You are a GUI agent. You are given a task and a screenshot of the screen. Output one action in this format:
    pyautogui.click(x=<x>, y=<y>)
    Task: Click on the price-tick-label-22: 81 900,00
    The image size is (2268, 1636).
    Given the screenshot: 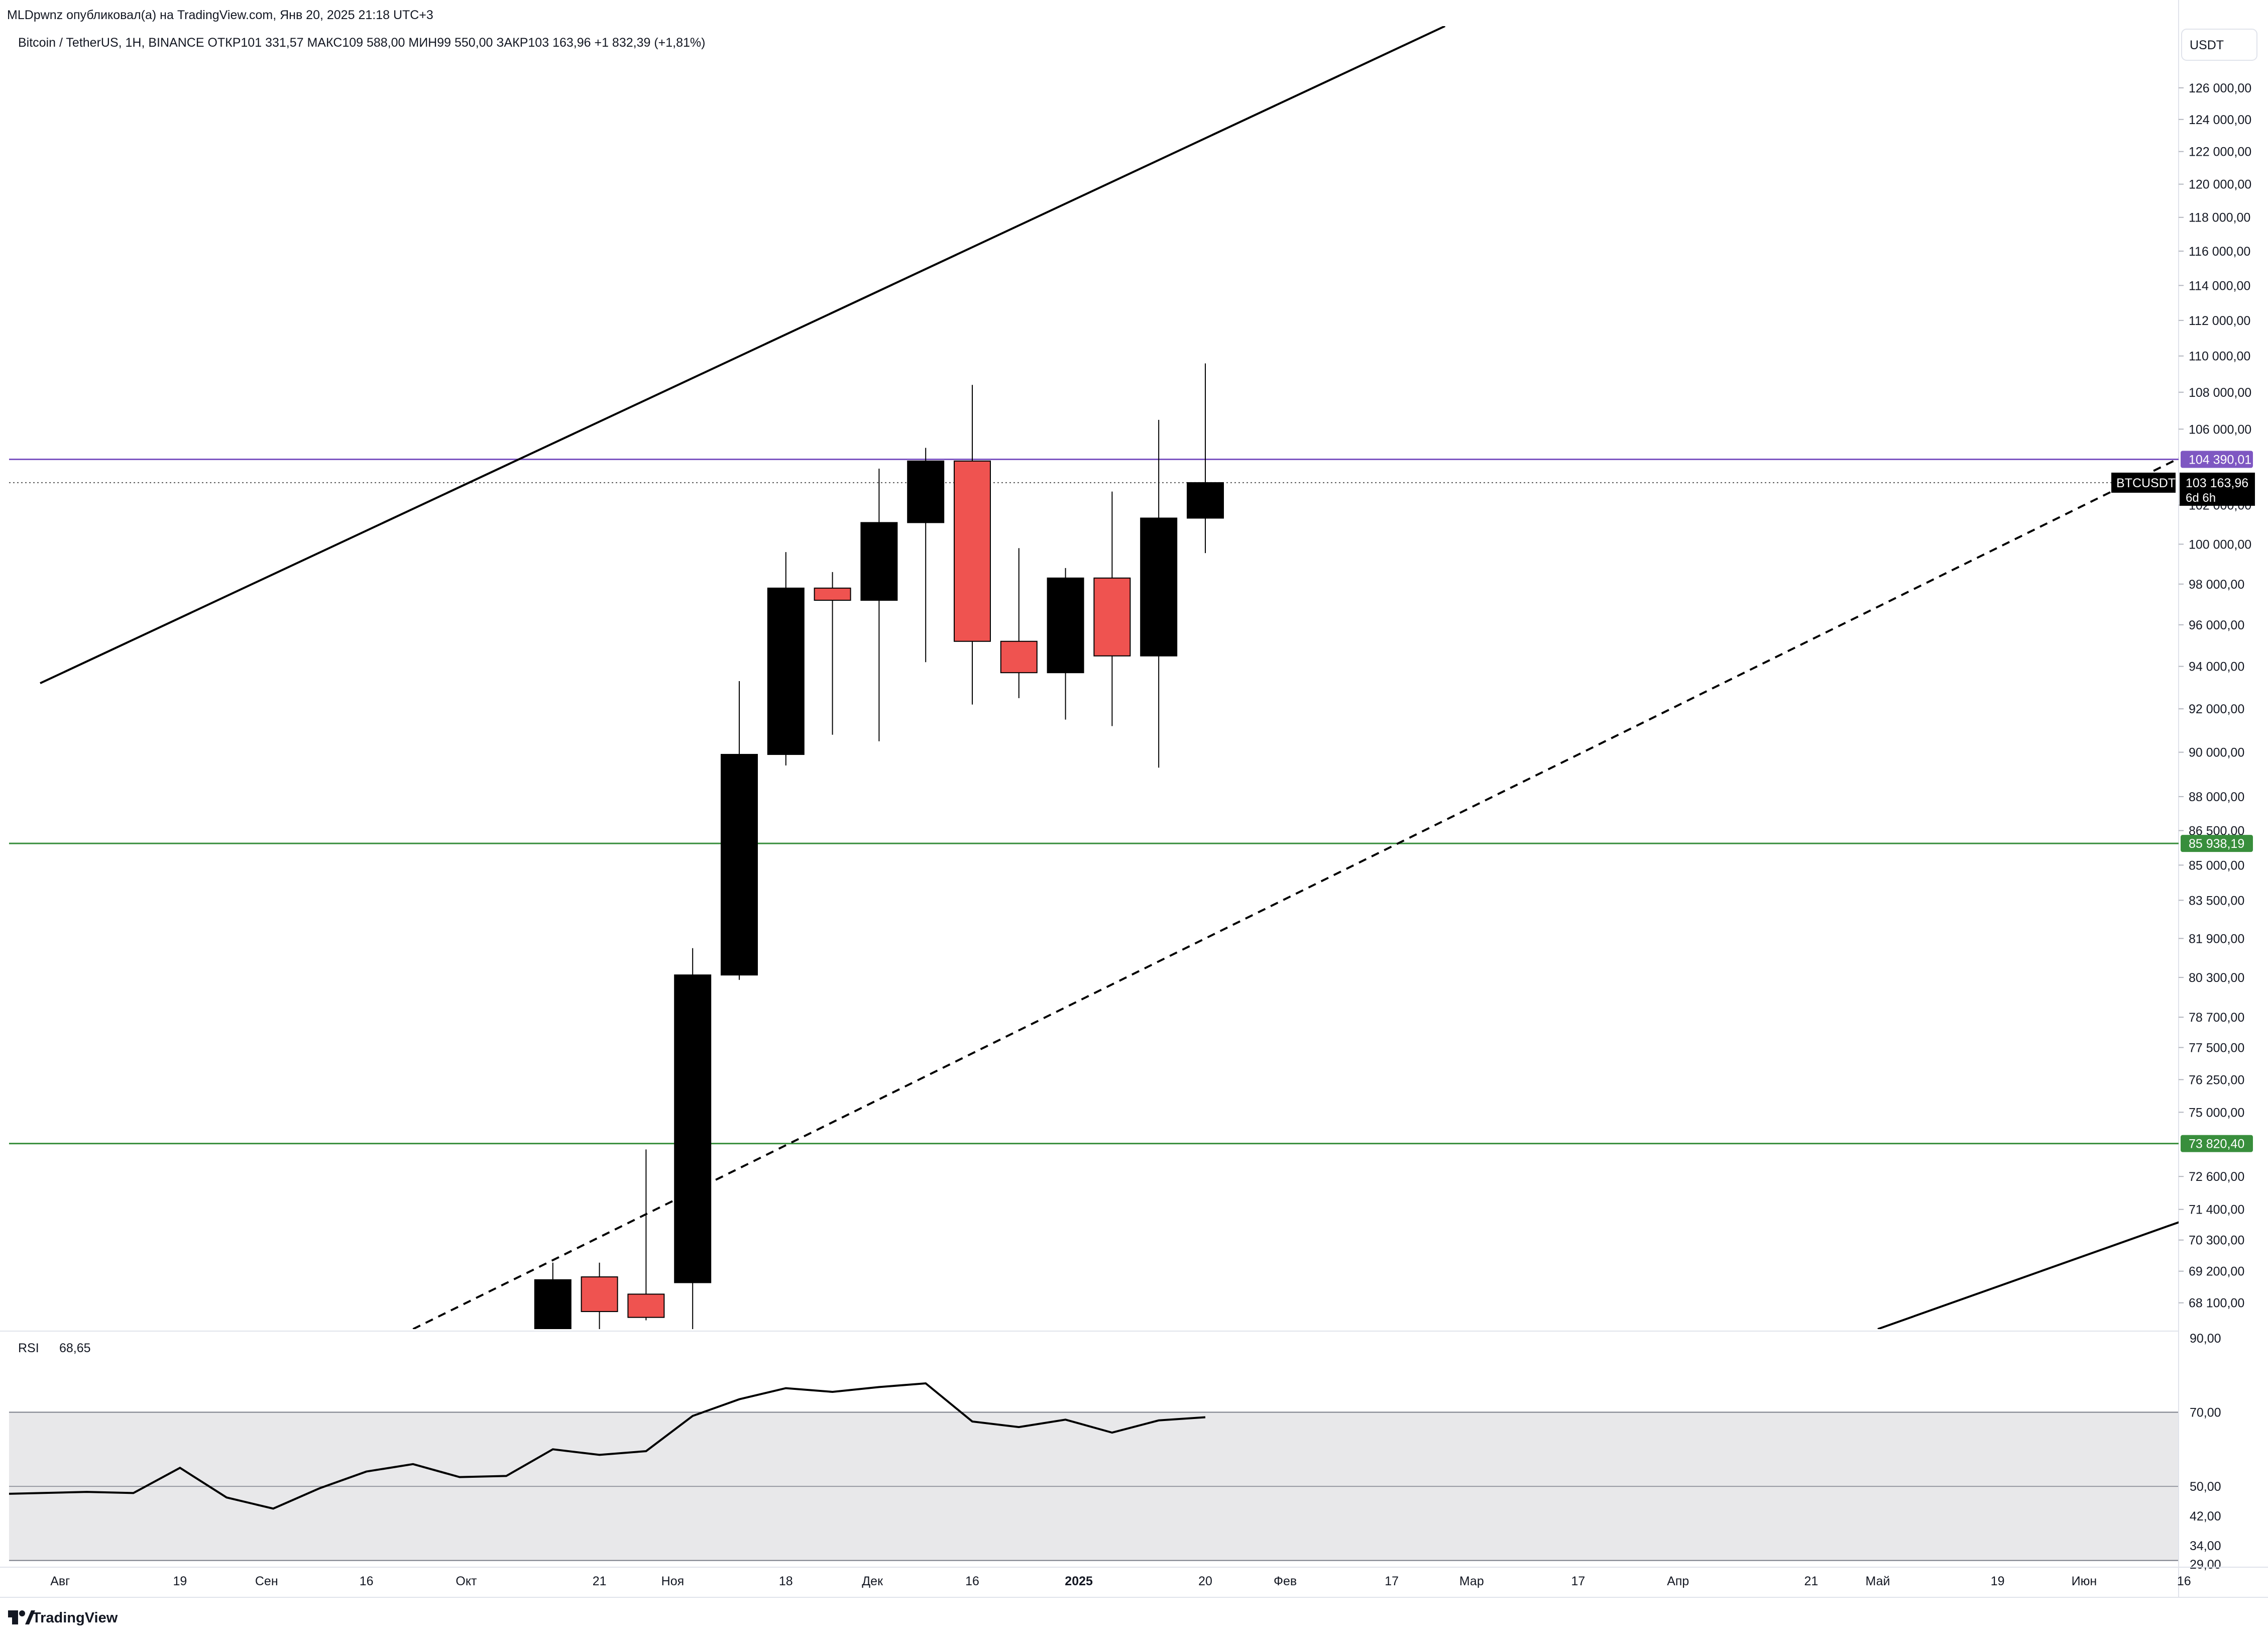 What is the action you would take?
    pyautogui.click(x=2216, y=939)
    